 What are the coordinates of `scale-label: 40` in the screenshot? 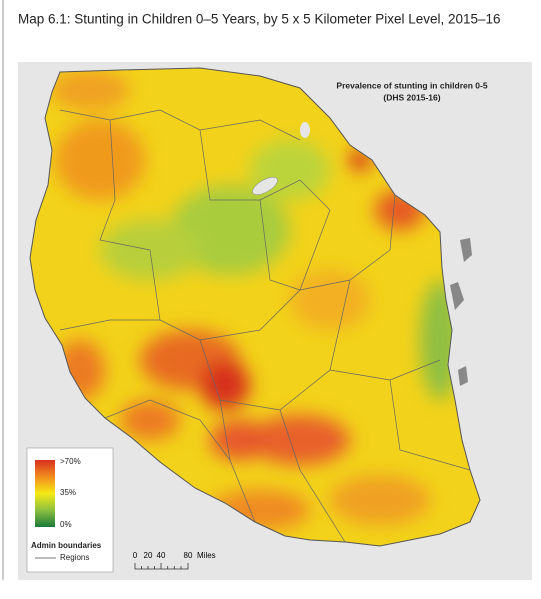 It's located at (161, 555).